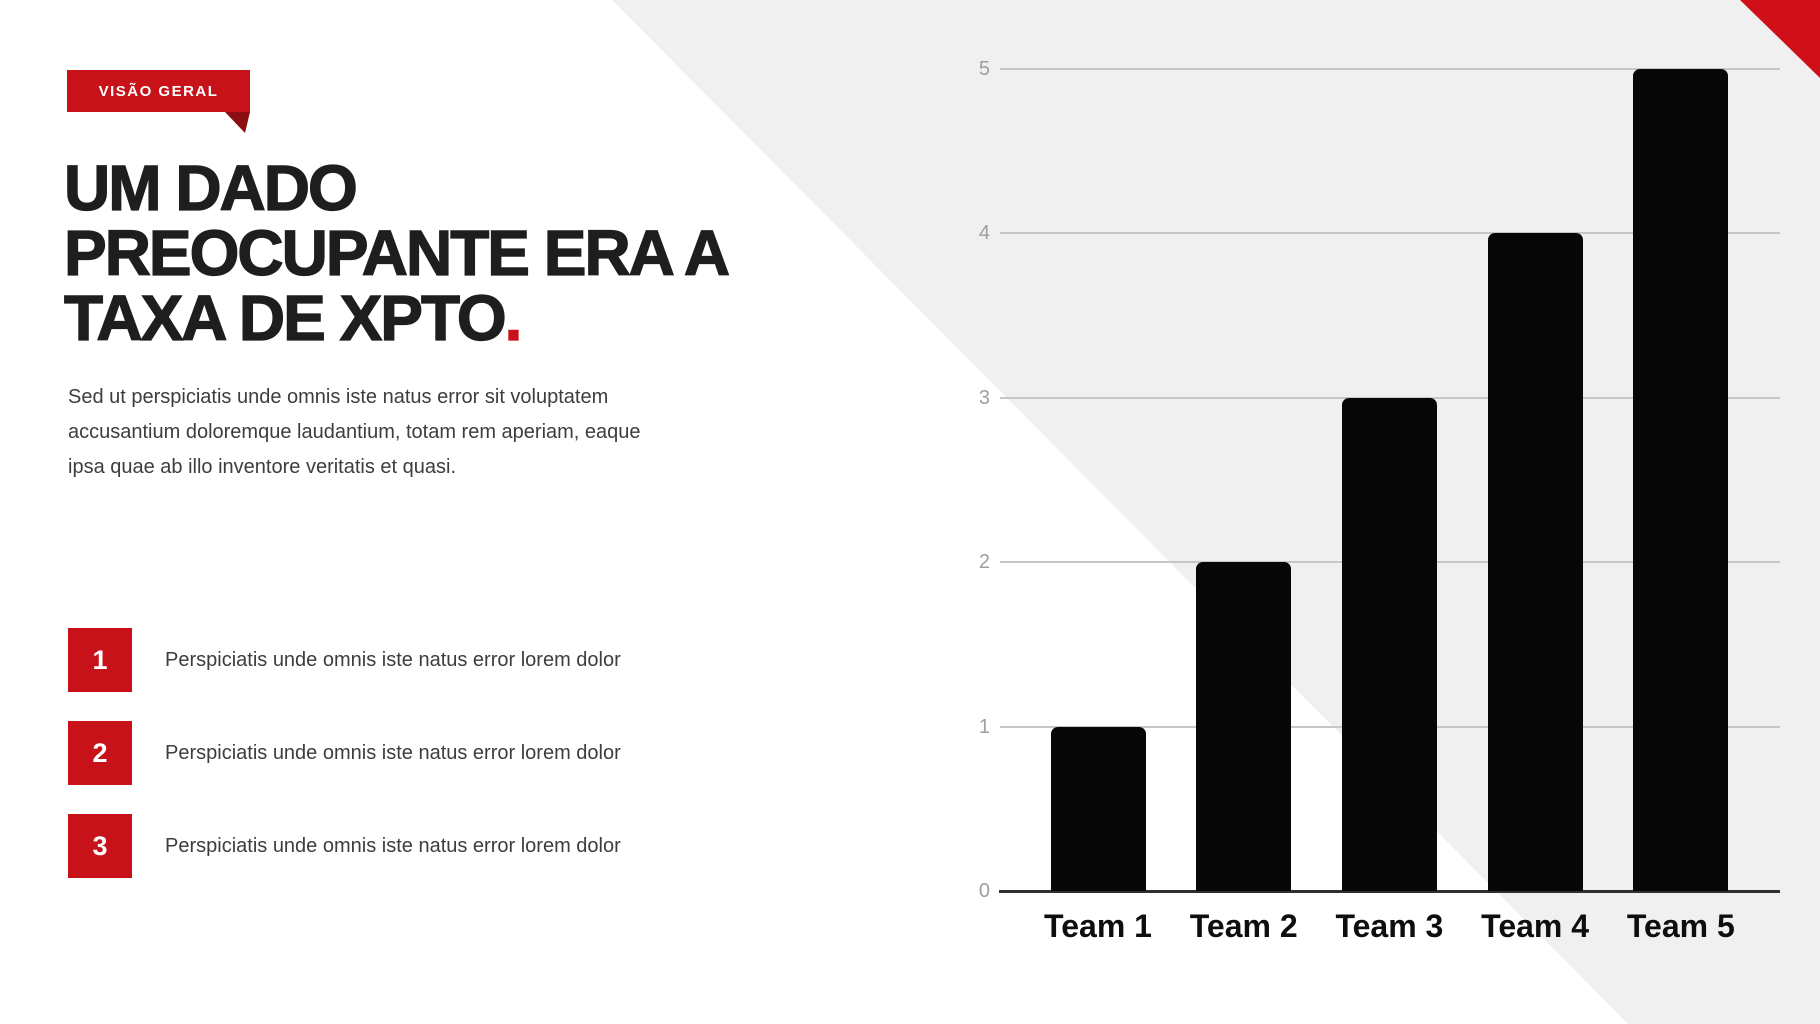  Describe the element at coordinates (285, 318) in the screenshot. I see `title-line-3-text: TAXA DE XPTO` at that location.